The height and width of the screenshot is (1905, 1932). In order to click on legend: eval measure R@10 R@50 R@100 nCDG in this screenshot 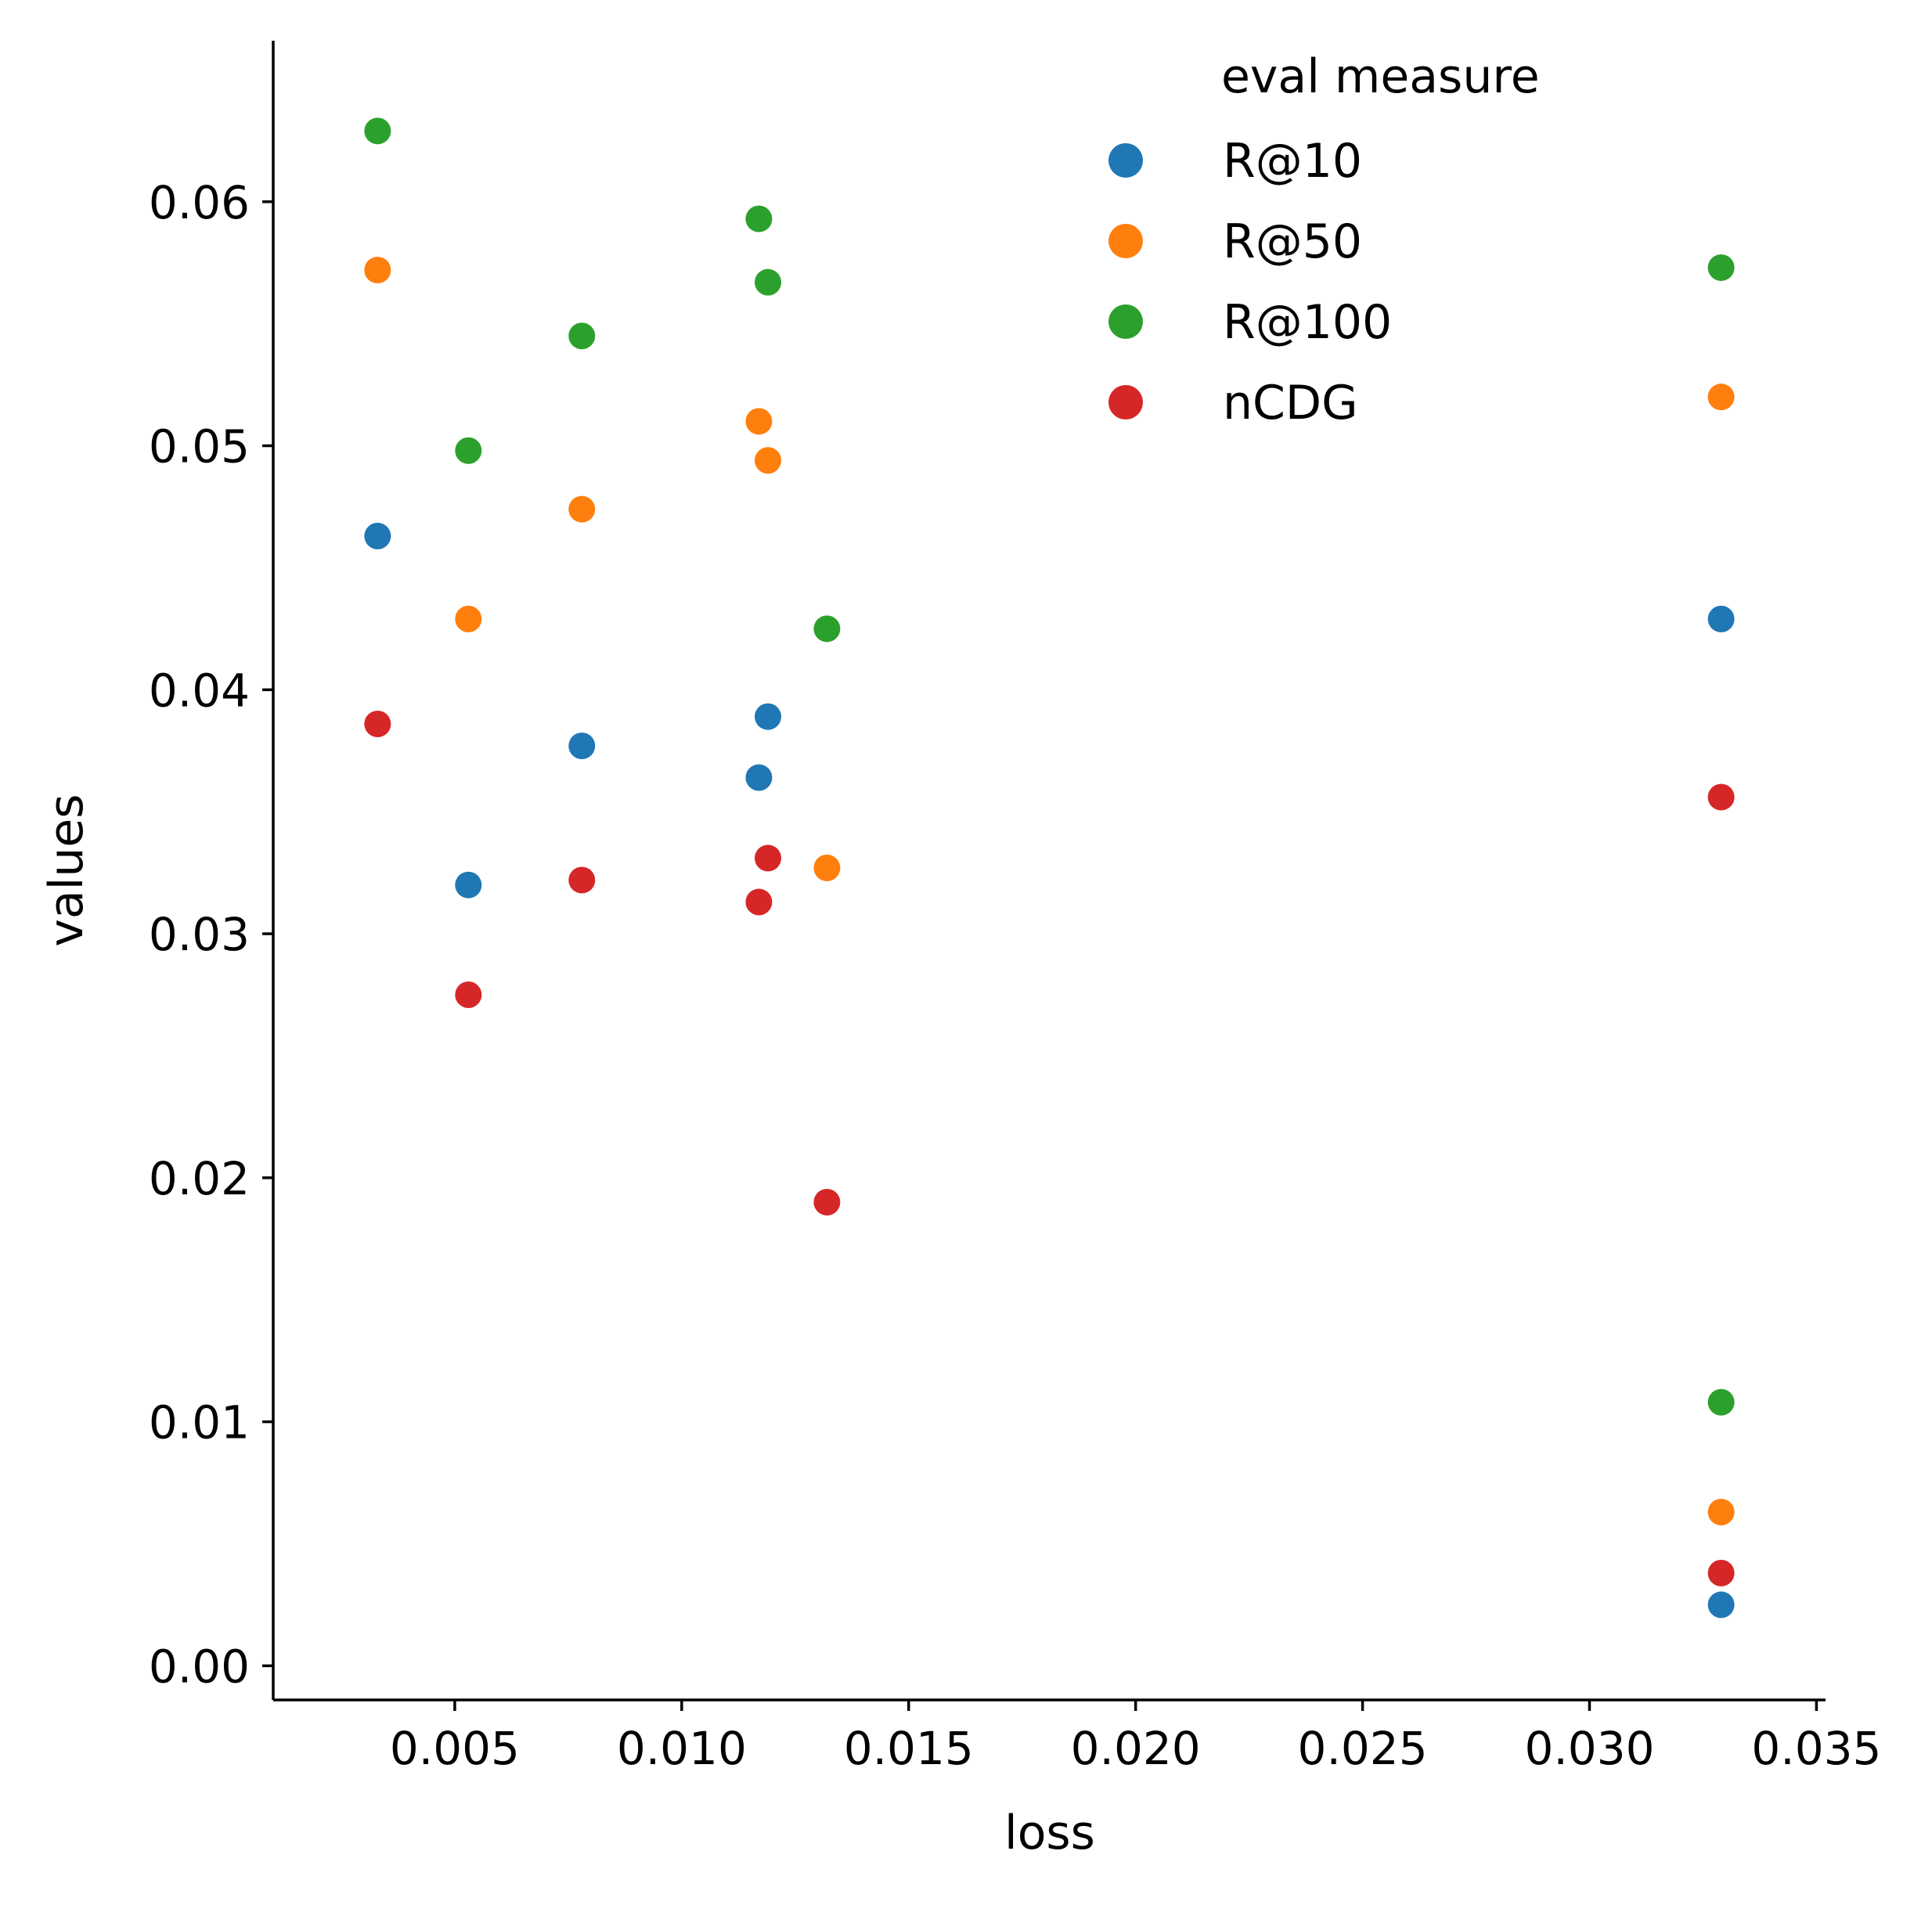, I will do `click(1324, 239)`.